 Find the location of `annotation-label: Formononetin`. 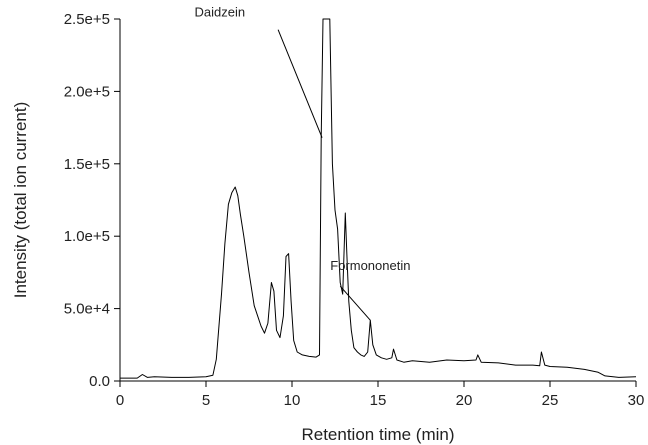

annotation-label: Formononetin is located at coordinates (370, 265).